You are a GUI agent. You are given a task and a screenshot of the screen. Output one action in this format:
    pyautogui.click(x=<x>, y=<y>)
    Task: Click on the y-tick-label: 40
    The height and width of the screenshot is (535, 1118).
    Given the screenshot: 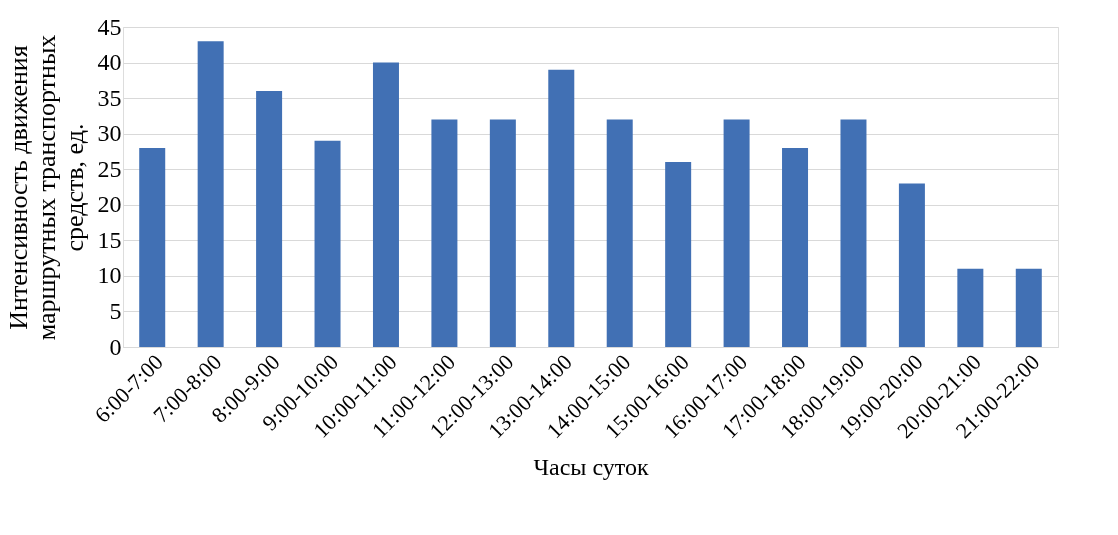 What is the action you would take?
    pyautogui.click(x=109, y=62)
    